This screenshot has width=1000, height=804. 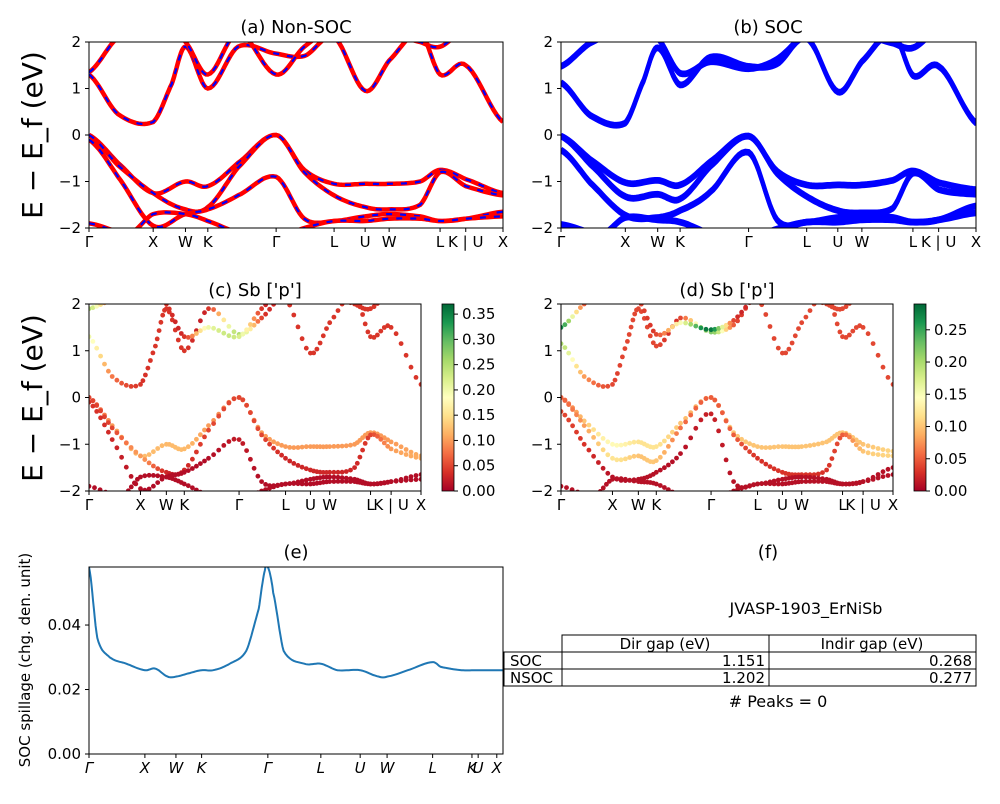 What do you see at coordinates (285, 505) in the screenshot?
I see `xtick-label-c-5: L` at bounding box center [285, 505].